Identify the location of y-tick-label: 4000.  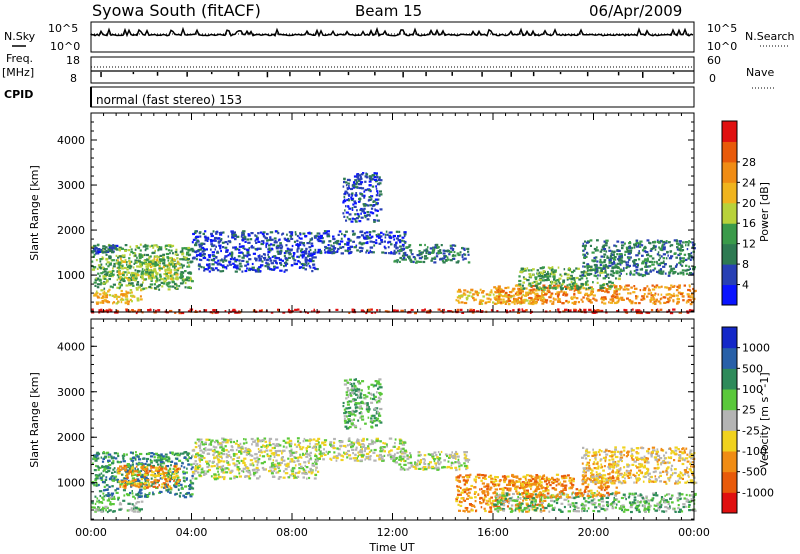
(71, 140).